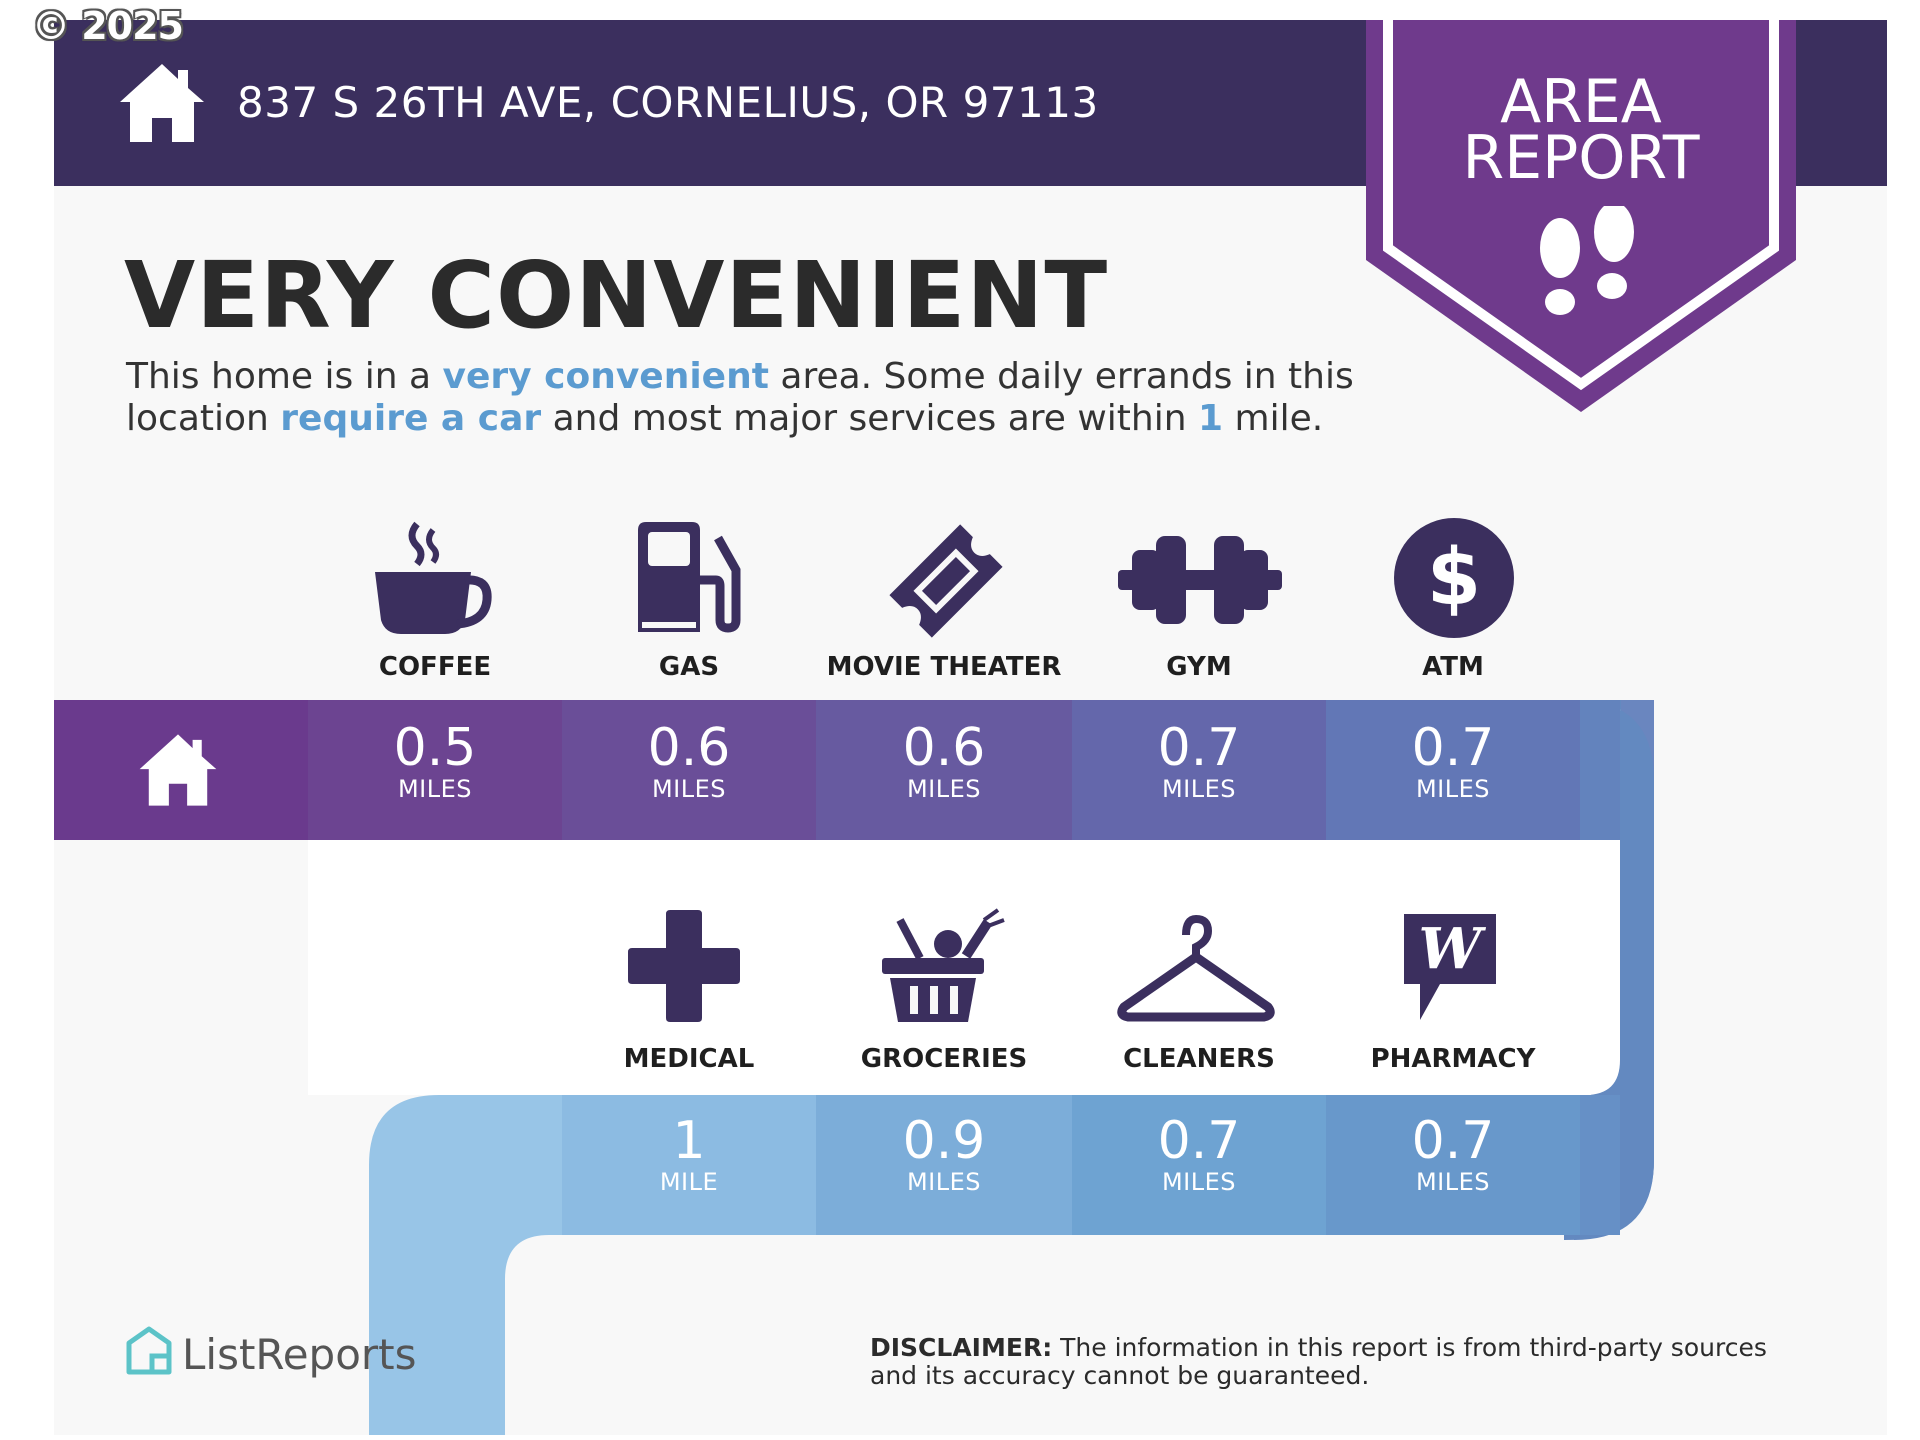 This screenshot has height=1440, width=1920. I want to click on distance-gym: 0.7 MILES, so click(1199, 760).